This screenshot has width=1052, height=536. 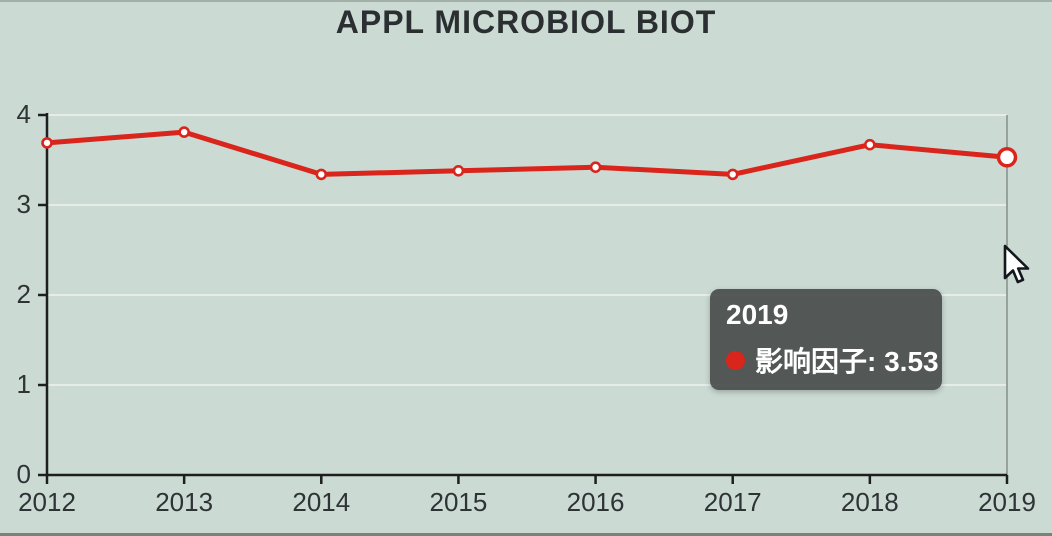 What do you see at coordinates (23, 294) in the screenshot?
I see `y-tick-label: 2` at bounding box center [23, 294].